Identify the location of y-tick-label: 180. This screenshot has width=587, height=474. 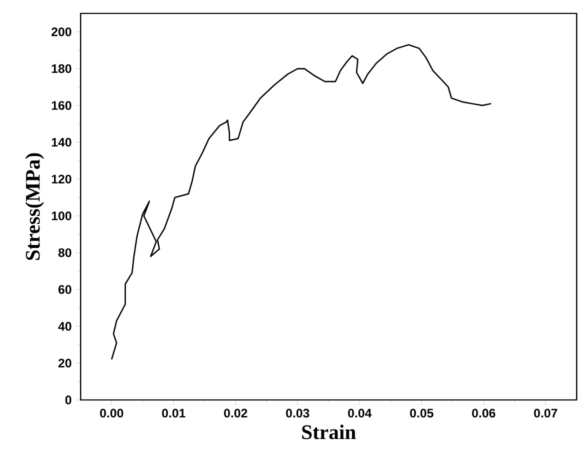
(62, 68).